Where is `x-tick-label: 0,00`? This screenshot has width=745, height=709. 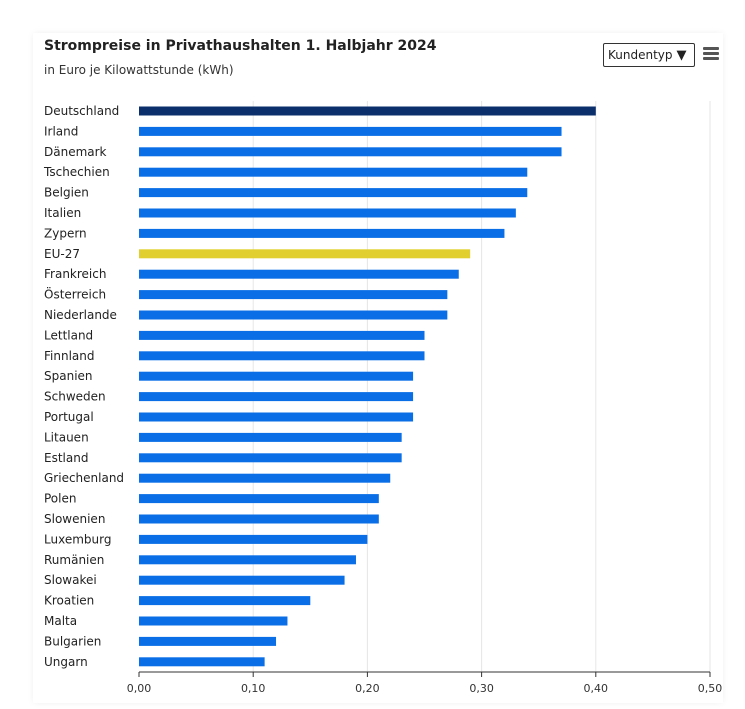
x-tick-label: 0,00 is located at coordinates (139, 688).